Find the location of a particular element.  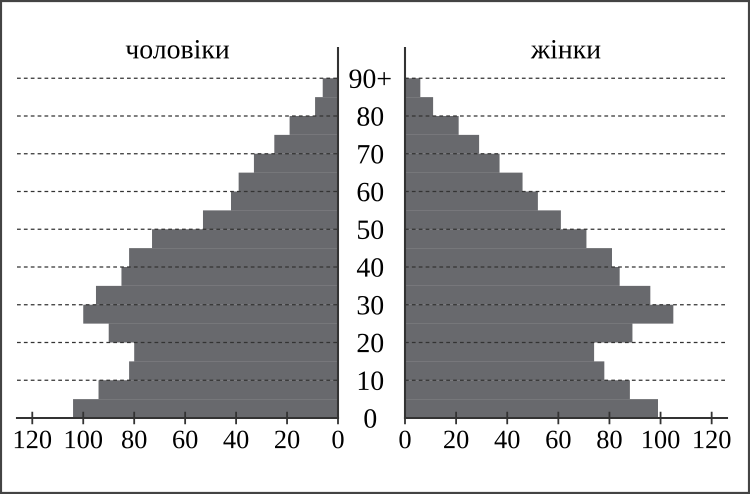

y-tick-label: 0 is located at coordinates (370, 418).